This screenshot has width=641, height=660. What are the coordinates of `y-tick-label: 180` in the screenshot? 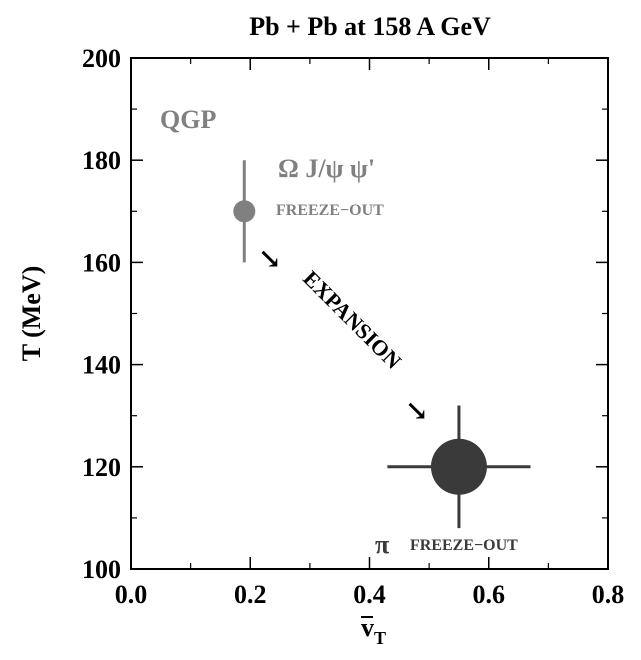 It's located at (101, 160).